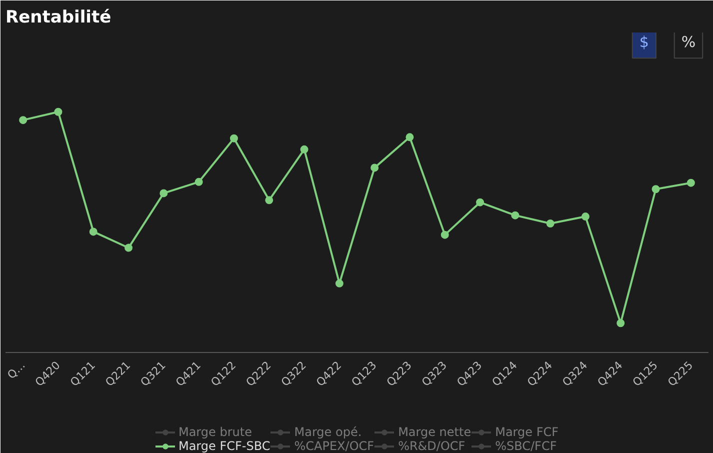 The height and width of the screenshot is (453, 713). I want to click on legend-label: Marge opé., so click(328, 432).